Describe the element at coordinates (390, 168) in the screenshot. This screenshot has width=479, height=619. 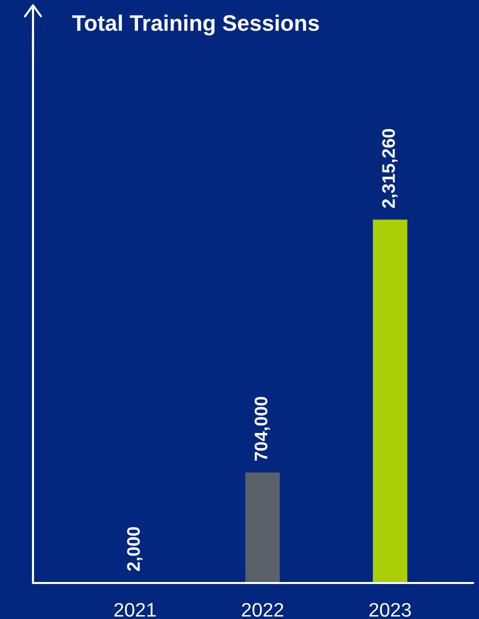
I see `data-label: 2,315,260` at that location.